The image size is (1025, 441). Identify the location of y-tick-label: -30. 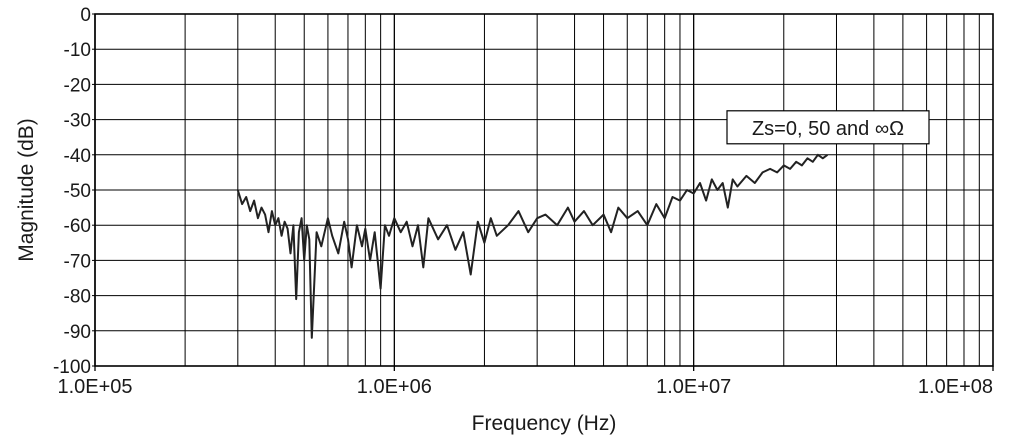
(77, 121).